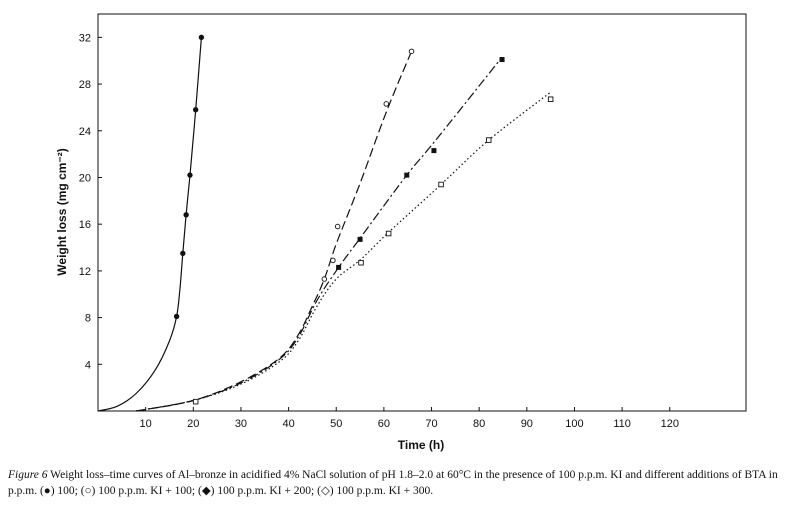 This screenshot has width=804, height=513. I want to click on x-tick-label: 10, so click(146, 424).